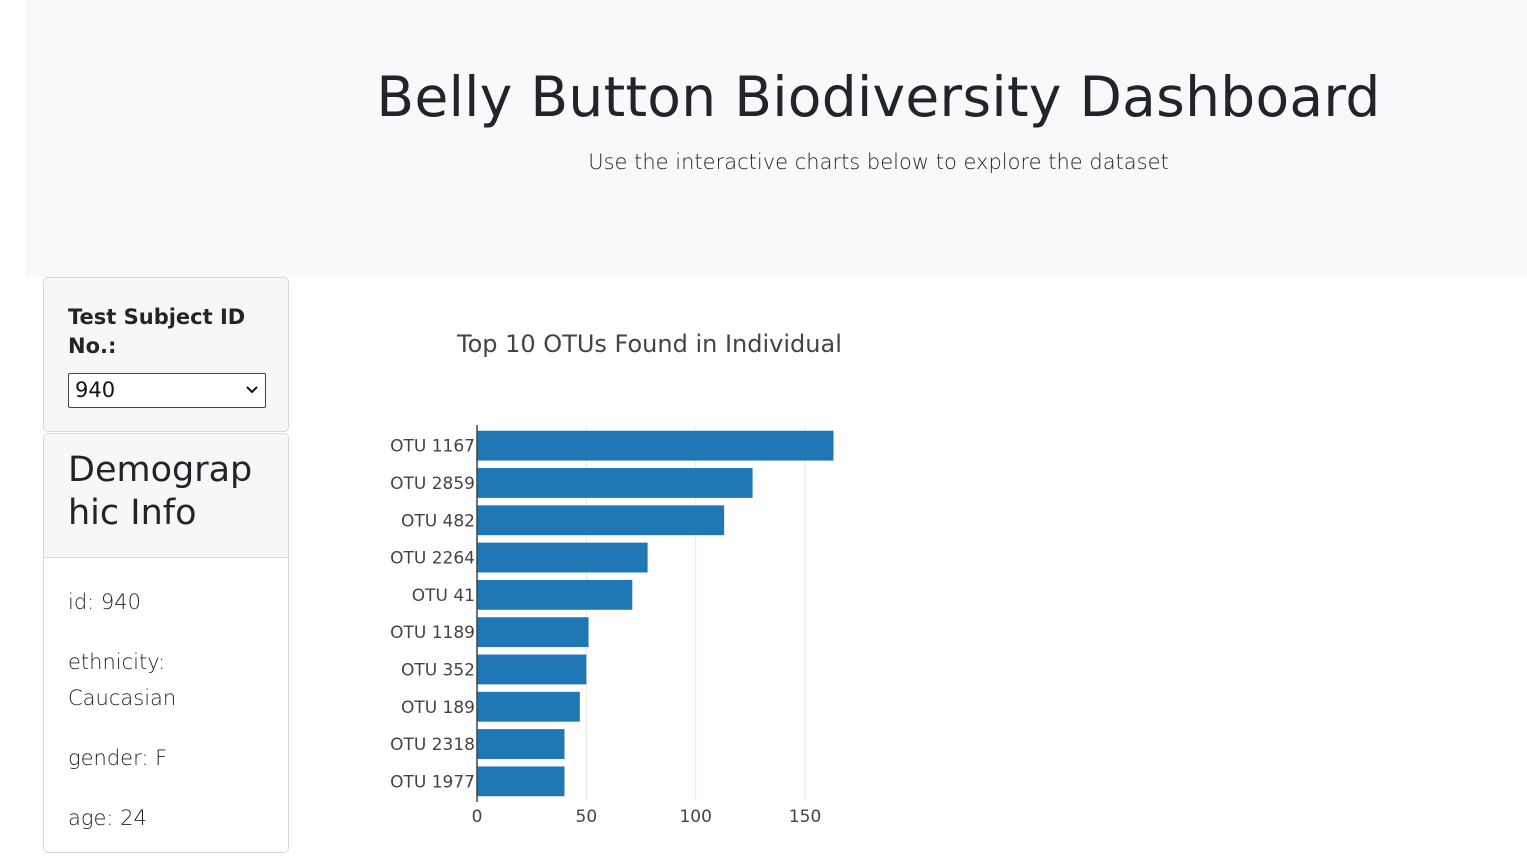 The image size is (1527, 860). Describe the element at coordinates (252, 390) in the screenshot. I see `chevron-down-icon` at that location.